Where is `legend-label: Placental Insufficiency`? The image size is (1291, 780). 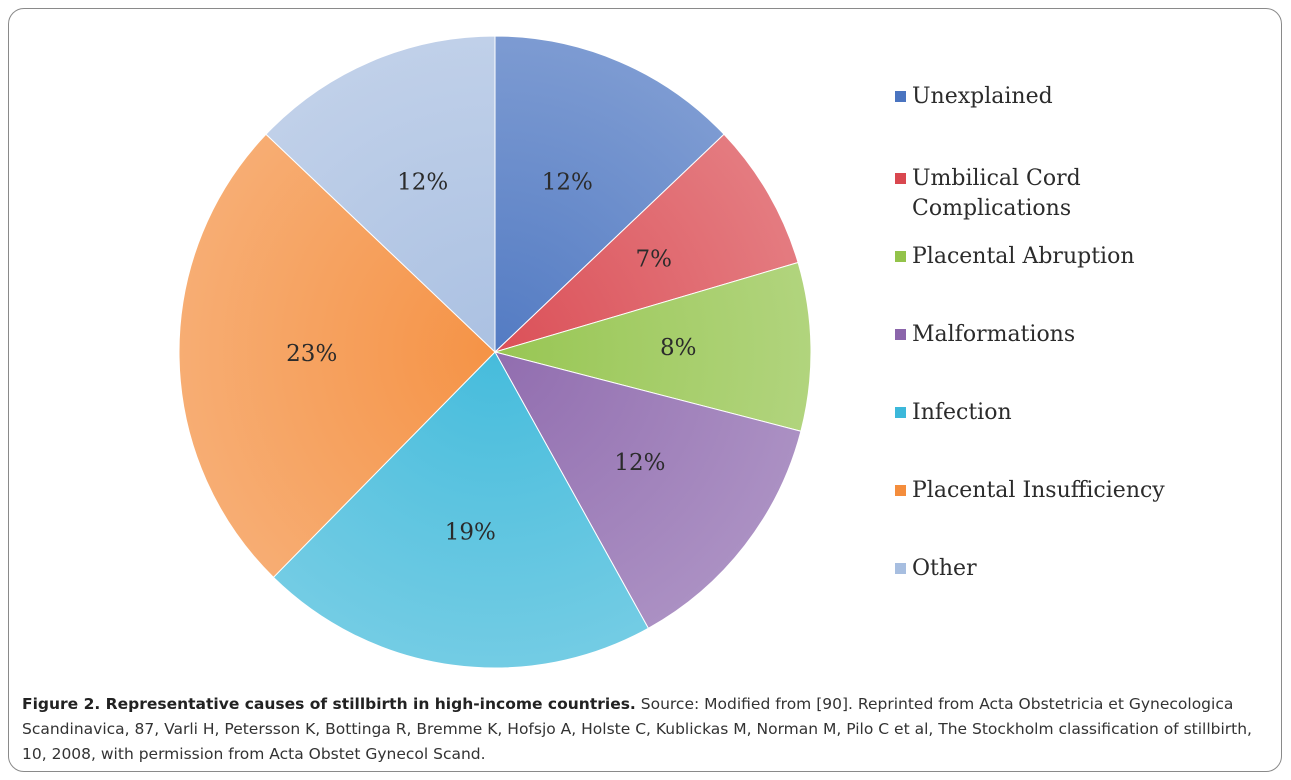
legend-label: Placental Insufficiency is located at coordinates (1038, 490).